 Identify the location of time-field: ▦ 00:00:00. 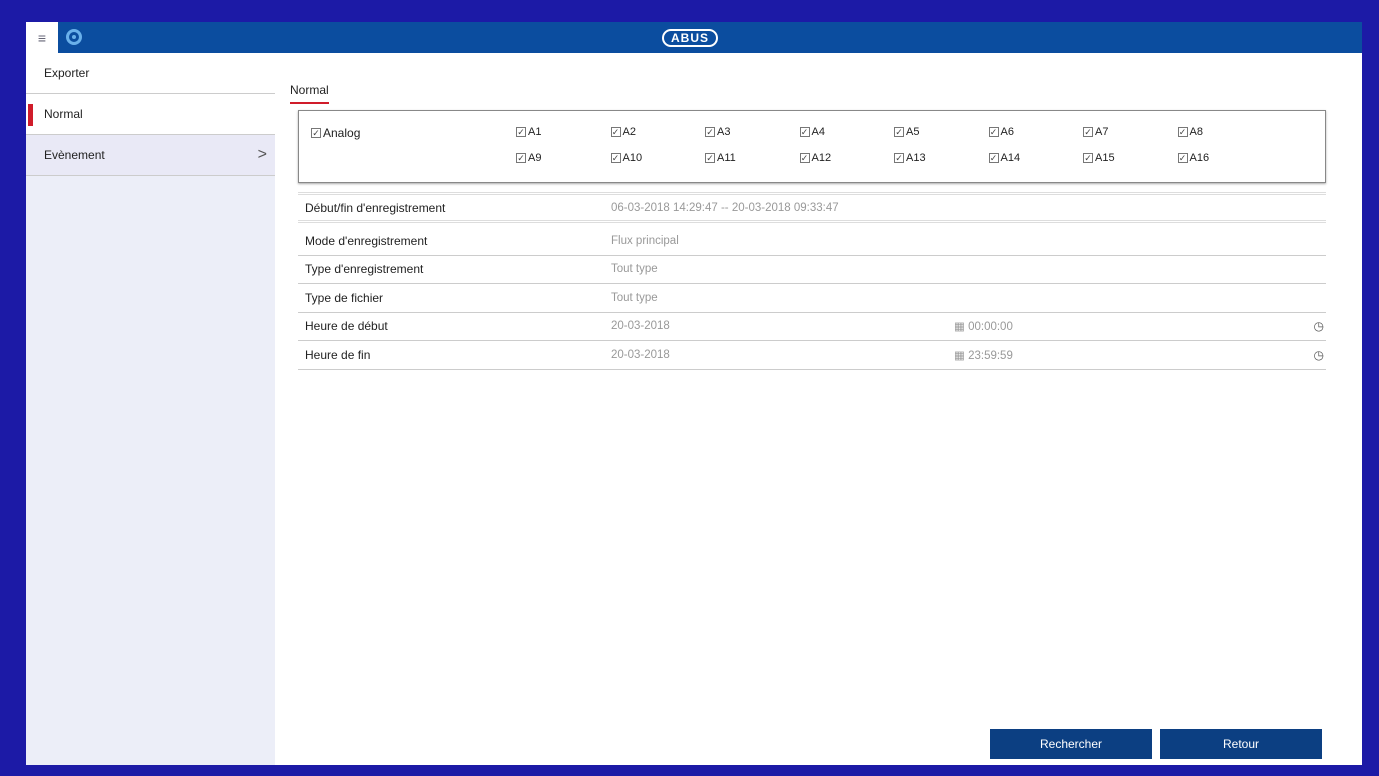
(983, 326).